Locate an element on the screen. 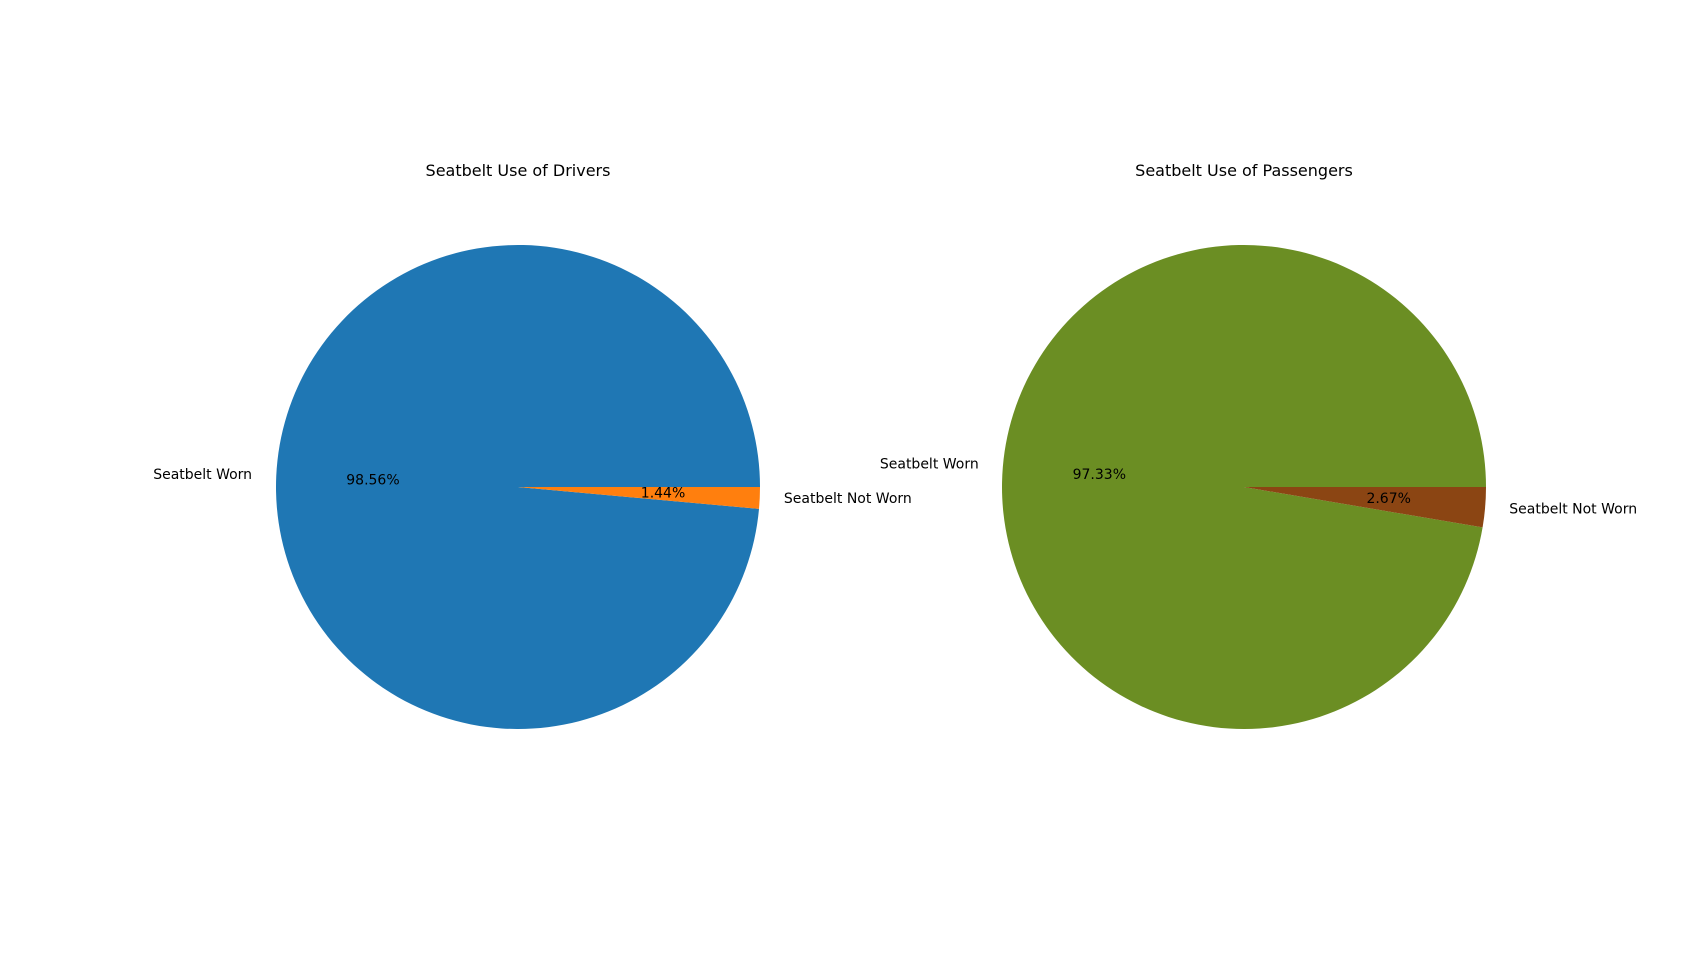 This screenshot has width=1706, height=958. pie-slices-passengers is located at coordinates (1244, 486).